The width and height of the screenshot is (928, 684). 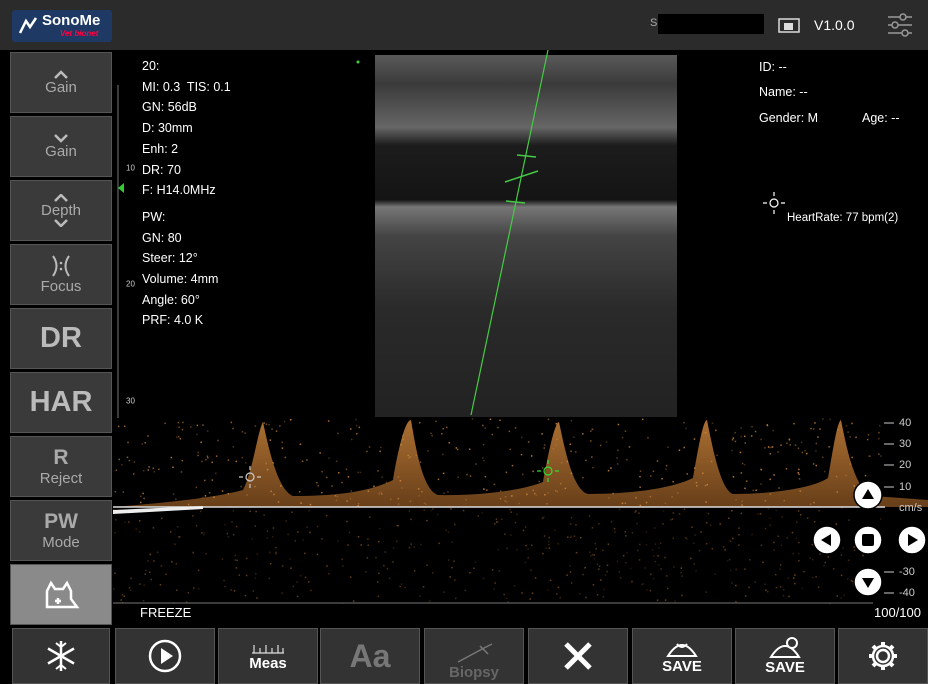 What do you see at coordinates (578, 656) in the screenshot?
I see `clear-button` at bounding box center [578, 656].